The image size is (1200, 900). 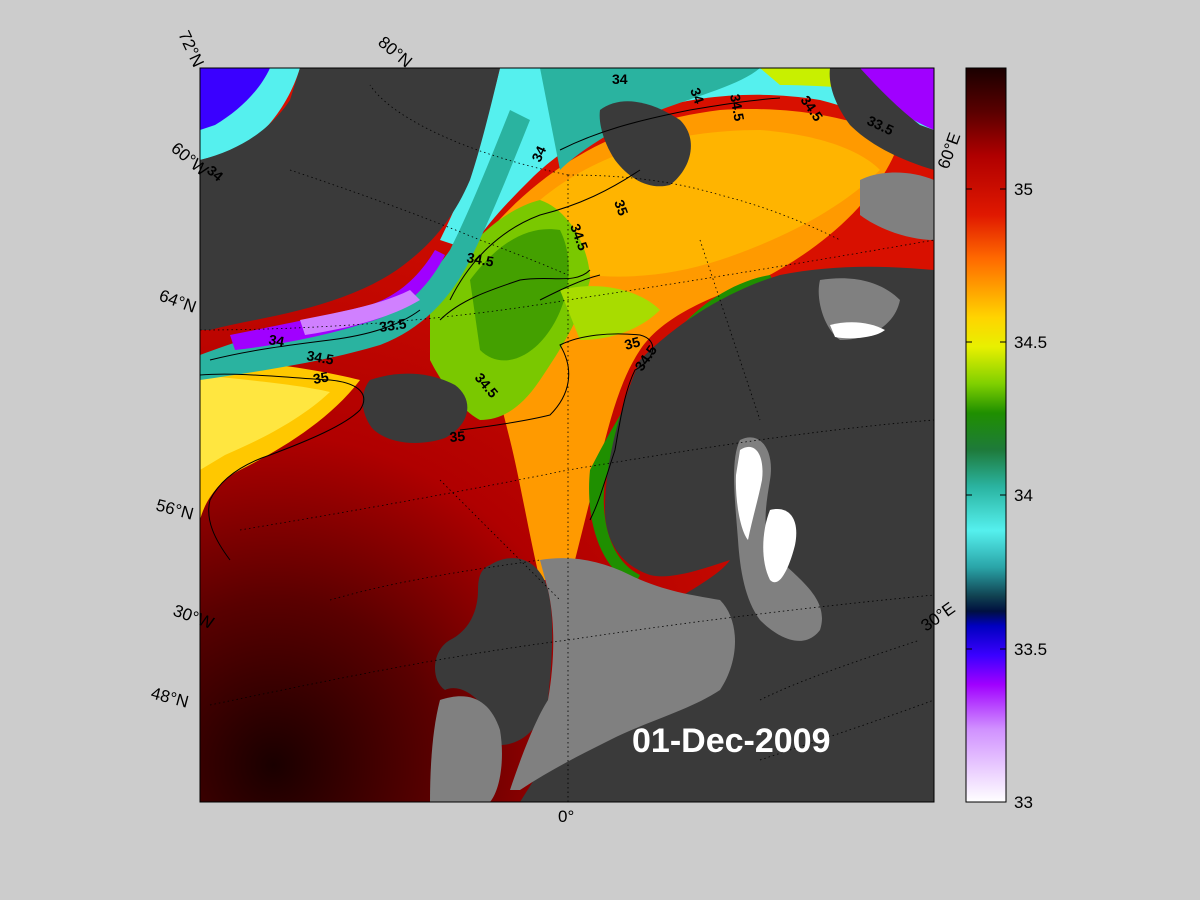 I want to click on lon-label-0: 0°, so click(x=566, y=816).